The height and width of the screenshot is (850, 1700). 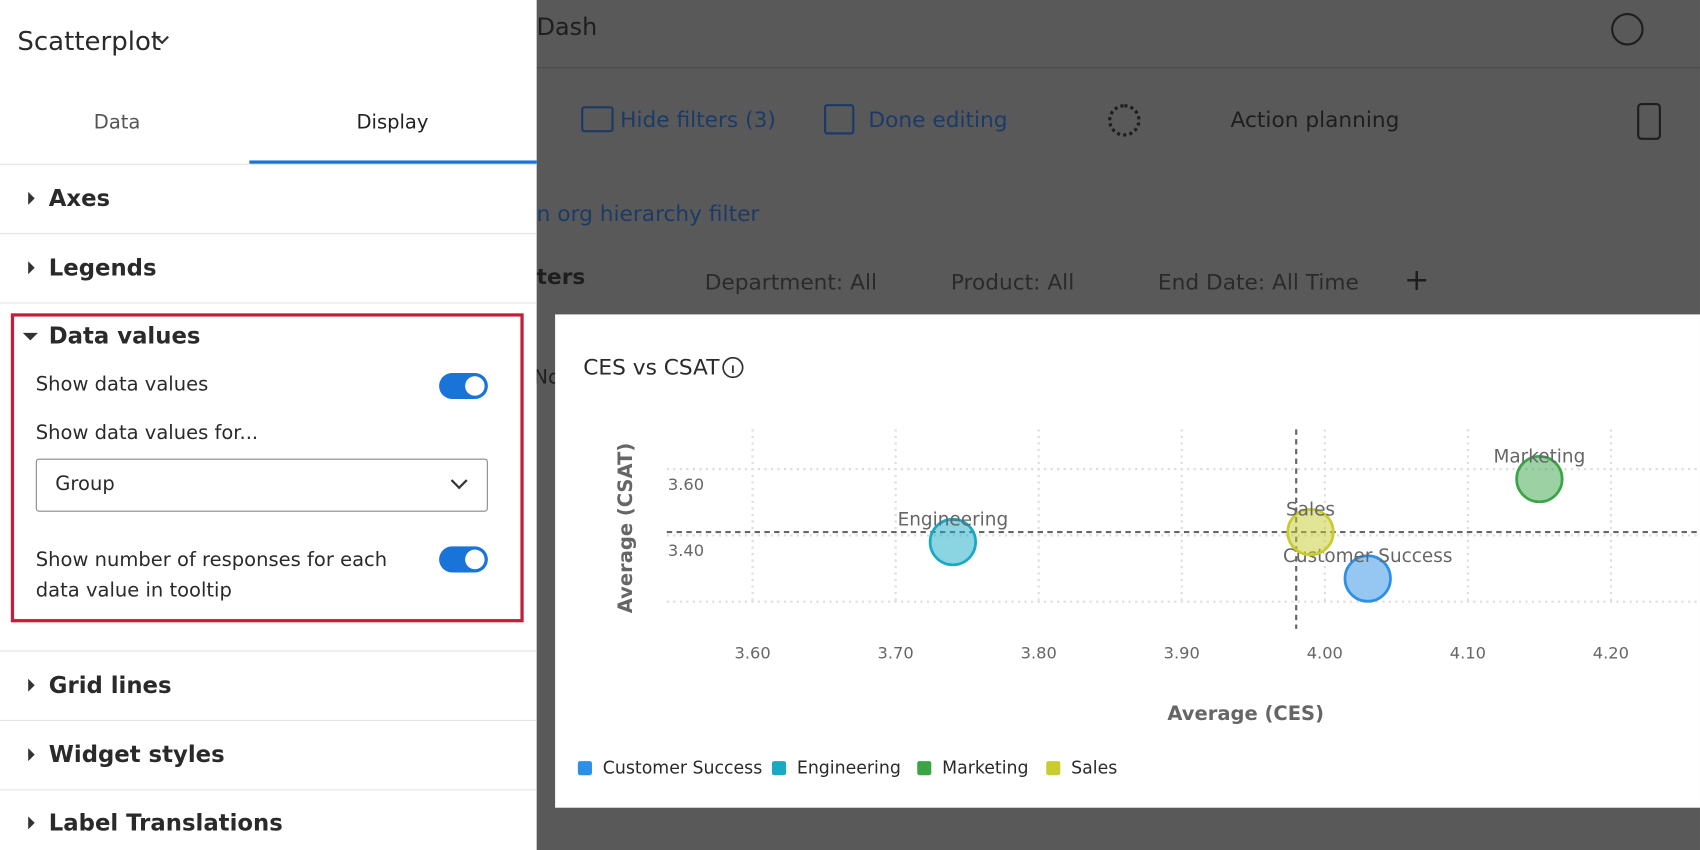 What do you see at coordinates (791, 281) in the screenshot?
I see `filter: Department: All` at bounding box center [791, 281].